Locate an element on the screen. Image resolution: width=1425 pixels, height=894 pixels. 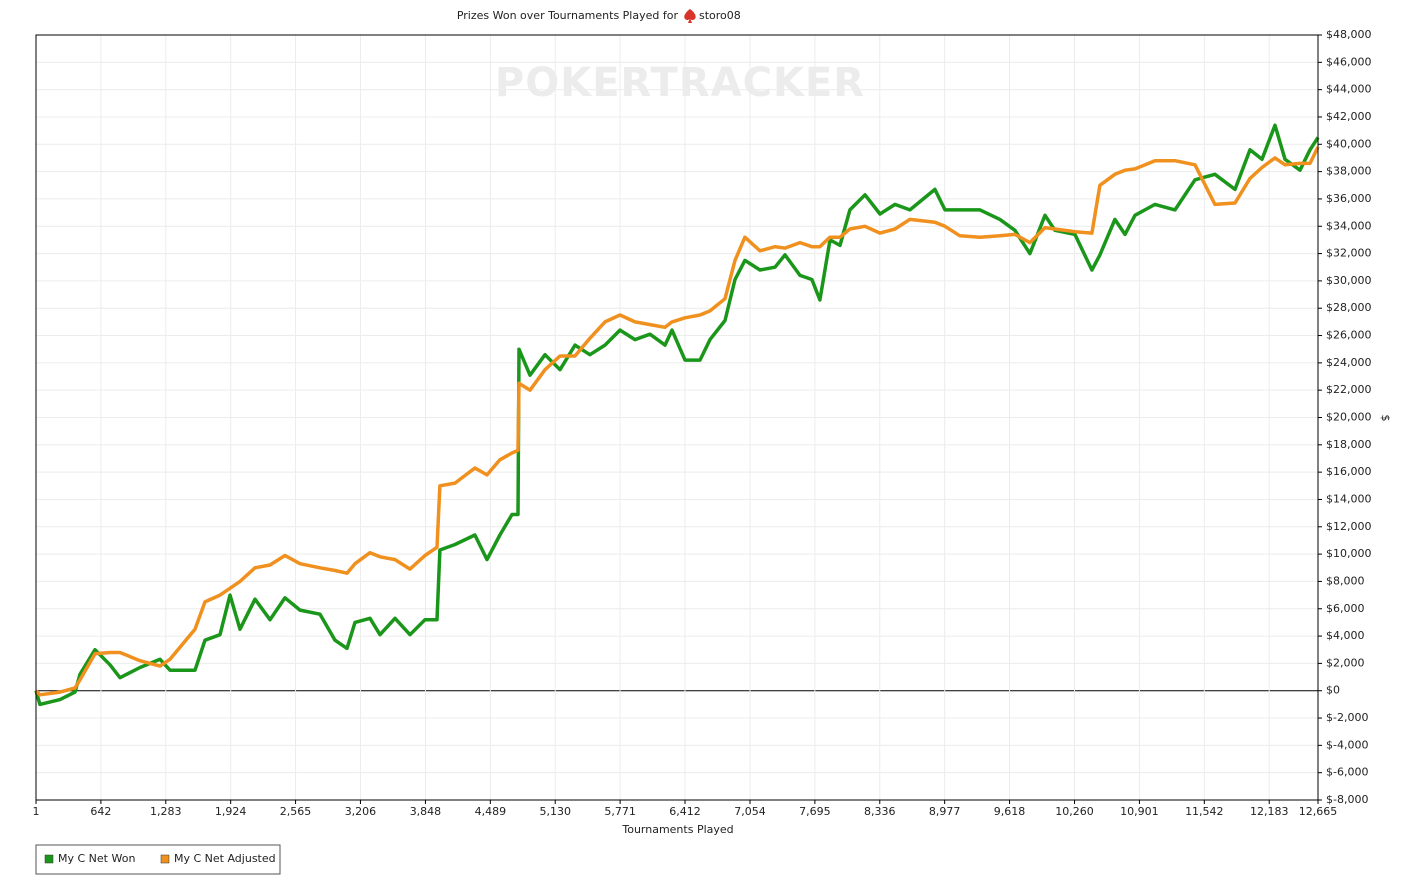
x-tick-label: 10,260 is located at coordinates (1074, 811).